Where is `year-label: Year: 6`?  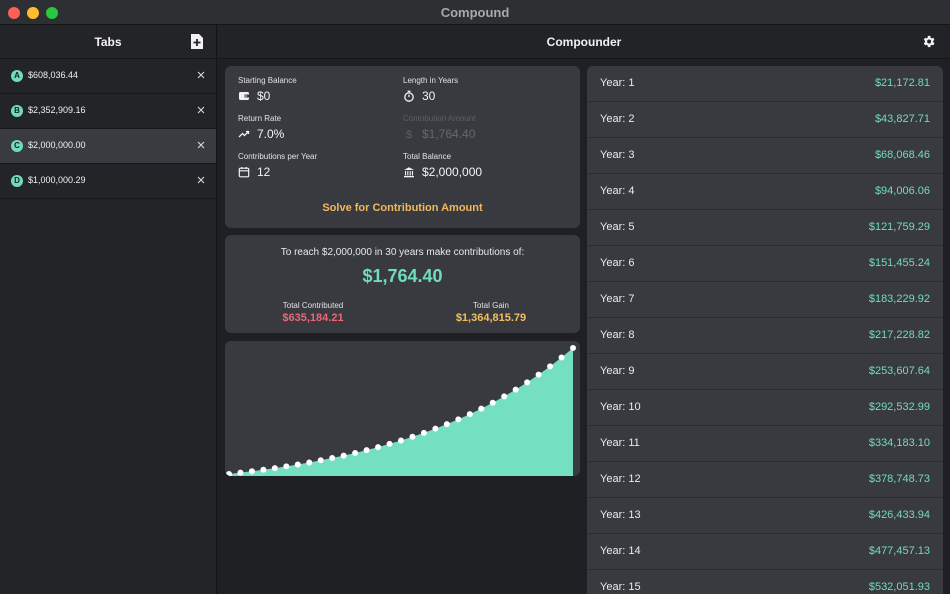
year-label: Year: 6 is located at coordinates (617, 263).